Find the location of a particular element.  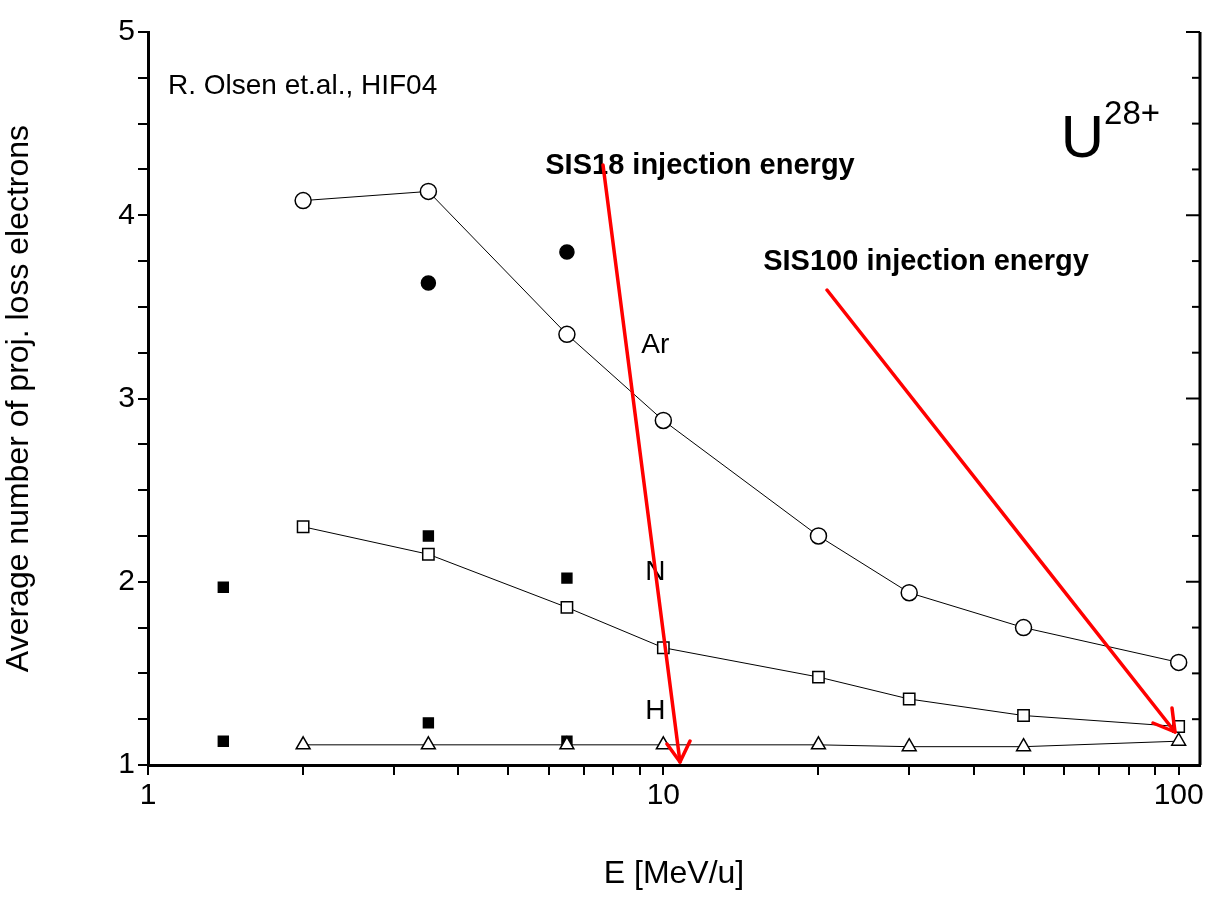

y-tick-label: 1 is located at coordinates (126, 763).